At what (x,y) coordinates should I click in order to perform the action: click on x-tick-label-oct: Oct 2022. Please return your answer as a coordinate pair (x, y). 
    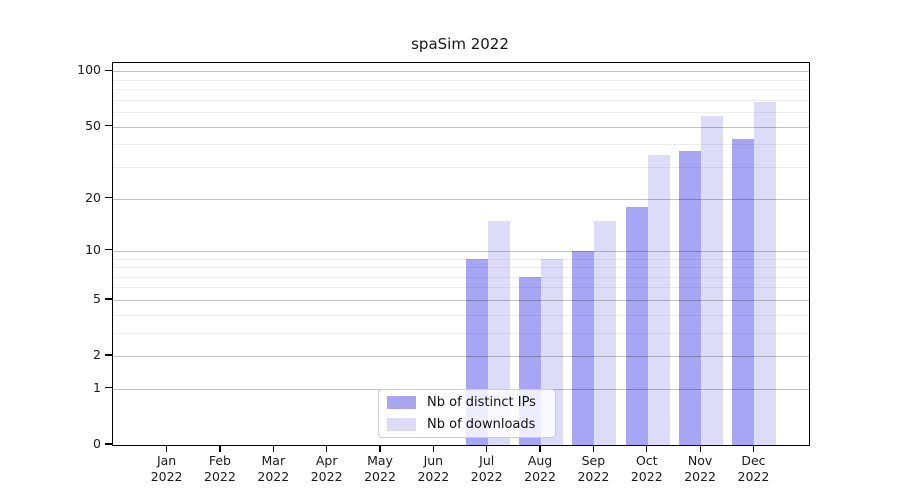
    Looking at the image, I should click on (646, 468).